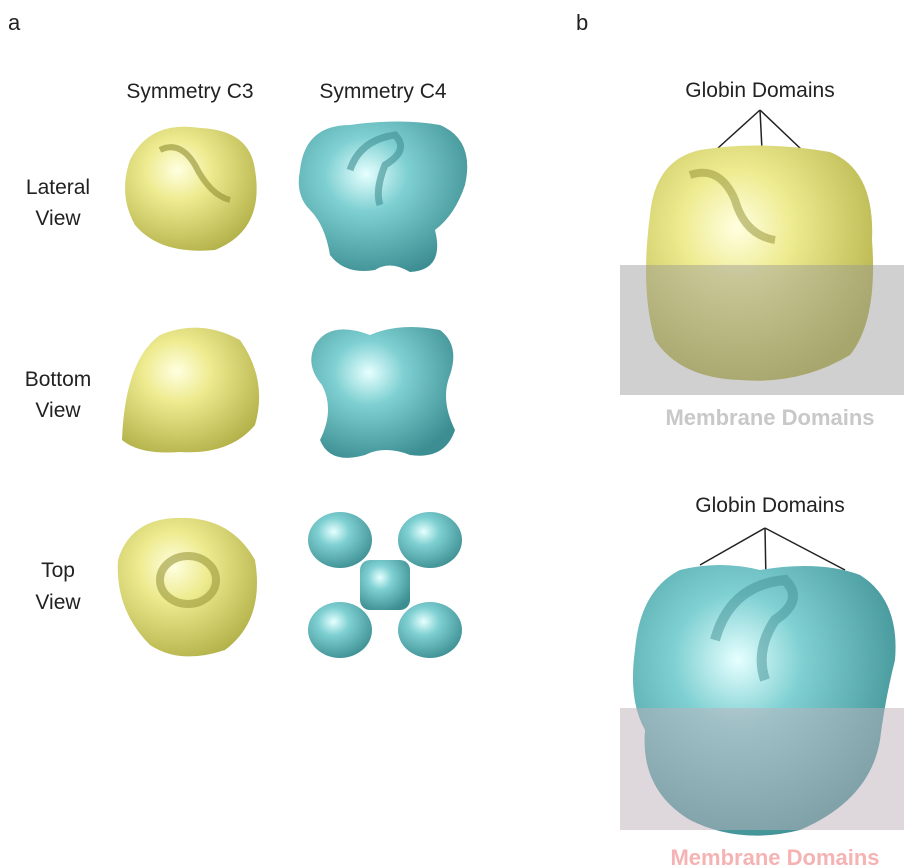 This screenshot has width=904, height=868. I want to click on panel-label: a, so click(14, 22).